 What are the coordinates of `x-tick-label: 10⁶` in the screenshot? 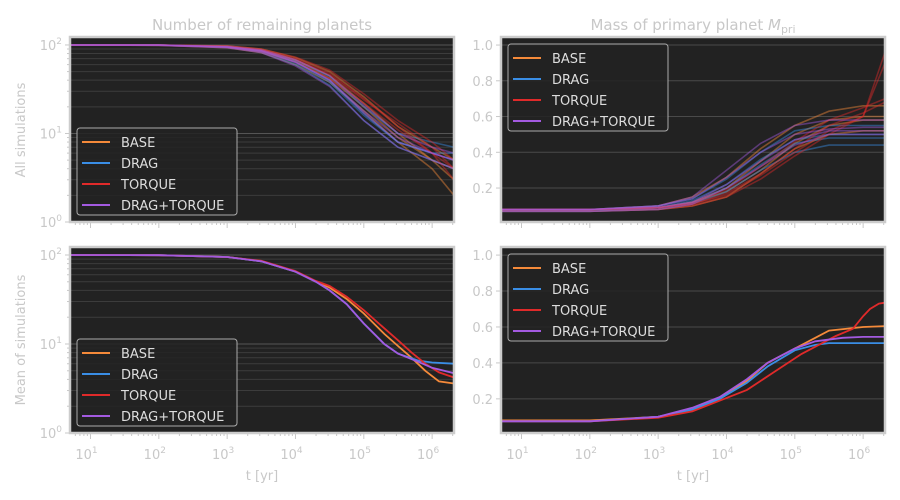 It's located at (428, 454).